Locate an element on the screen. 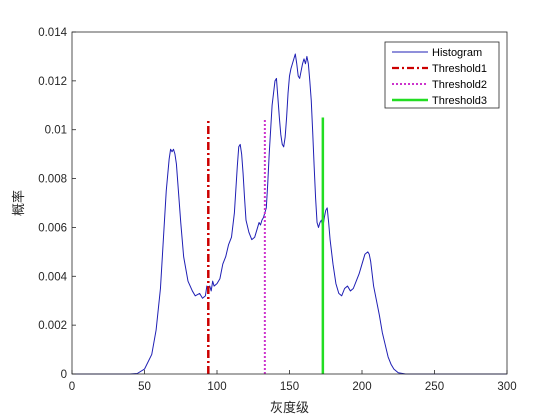  y-tick-label: 0.014 is located at coordinates (52, 33).